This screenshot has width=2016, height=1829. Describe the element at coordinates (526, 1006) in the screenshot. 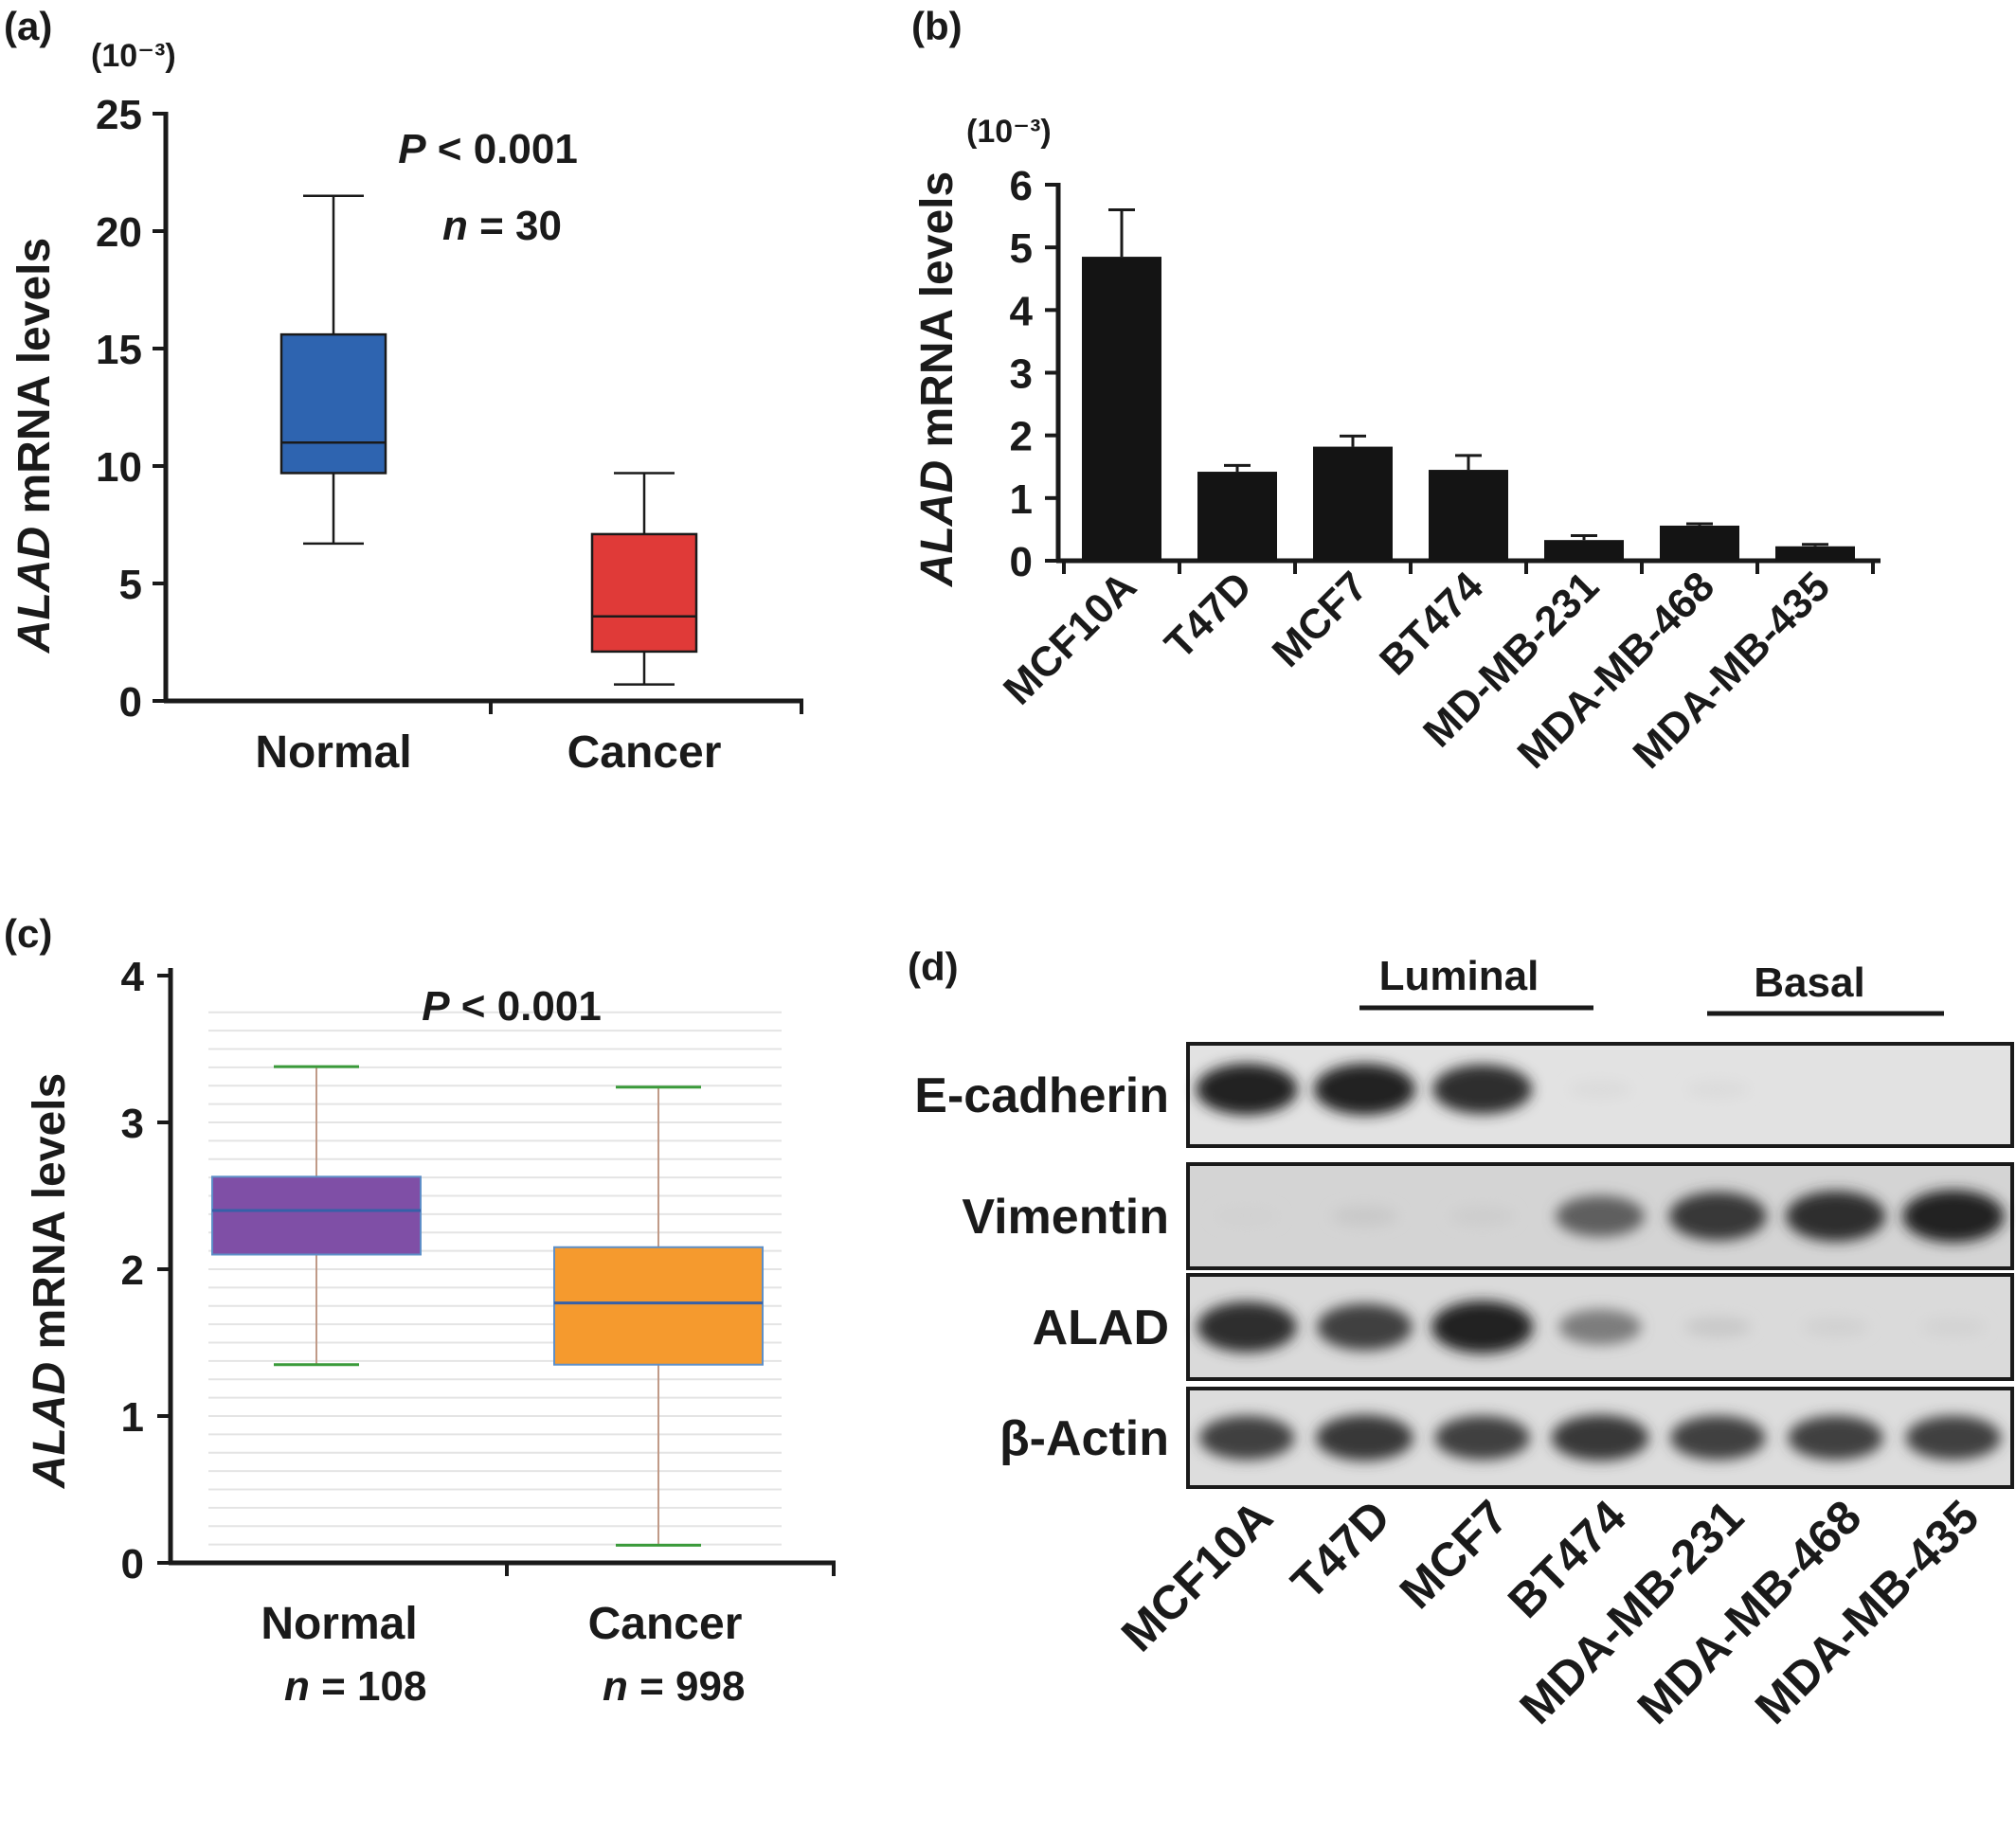

I see `panel-c-p-rest: < 0.001` at that location.